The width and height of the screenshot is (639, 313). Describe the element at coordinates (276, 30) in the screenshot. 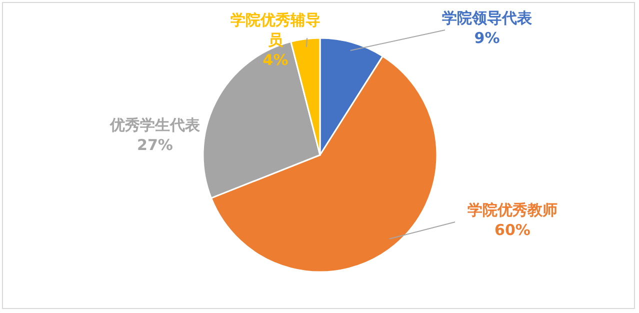

I see `slice-label: 学院优秀辅导员` at that location.